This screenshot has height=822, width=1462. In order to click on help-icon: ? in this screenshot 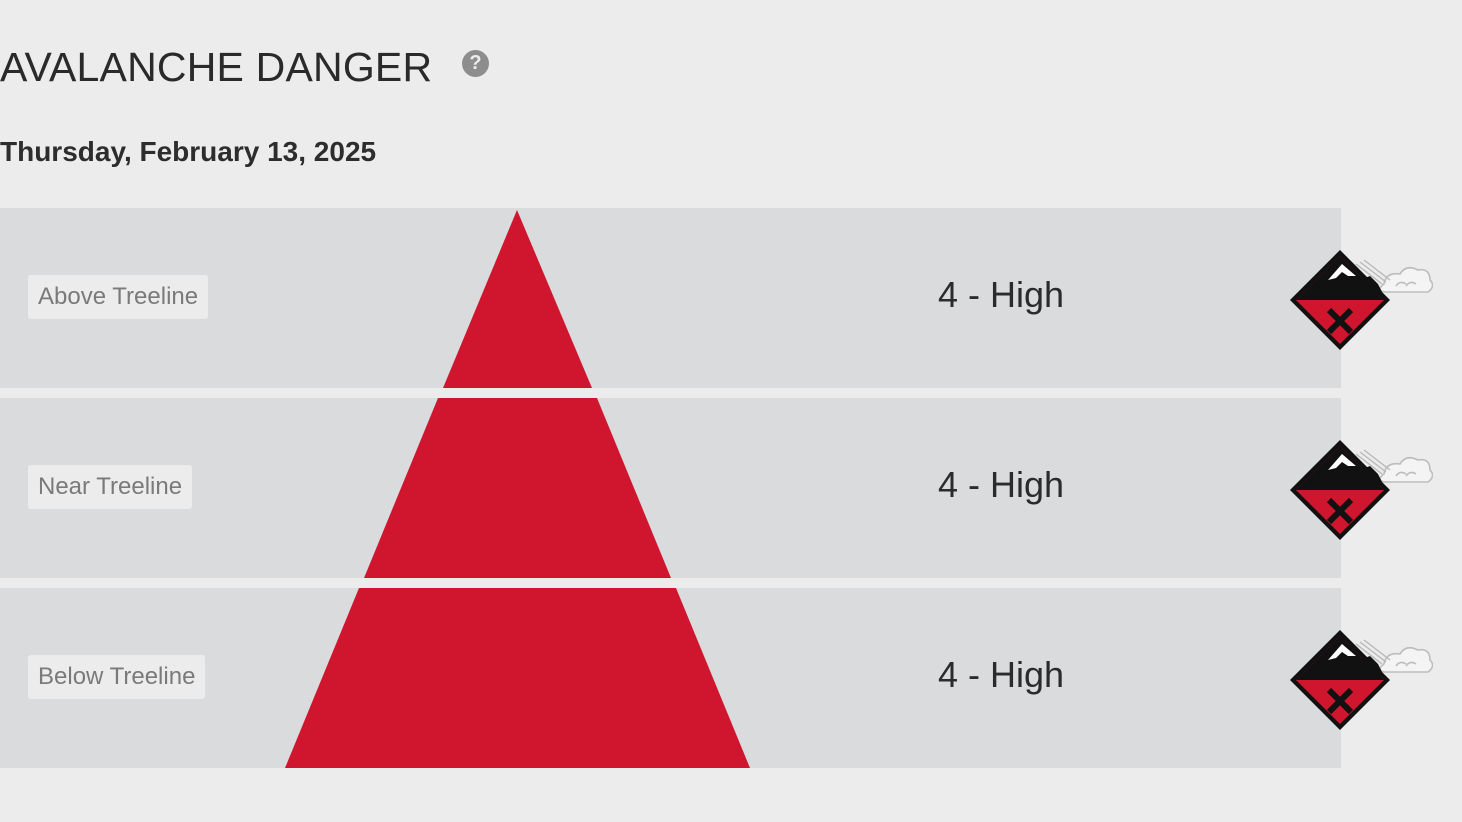, I will do `click(475, 63)`.